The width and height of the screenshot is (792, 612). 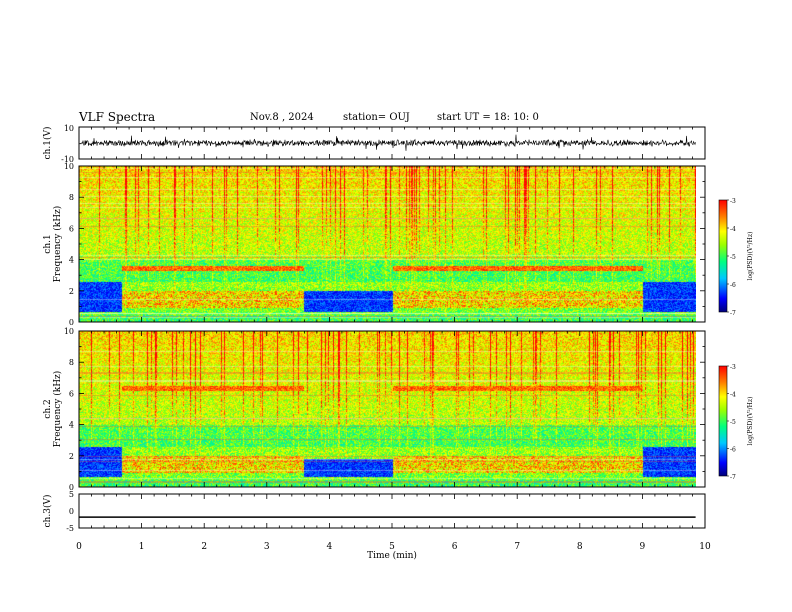 What do you see at coordinates (705, 547) in the screenshot?
I see `x-tick-label: 10` at bounding box center [705, 547].